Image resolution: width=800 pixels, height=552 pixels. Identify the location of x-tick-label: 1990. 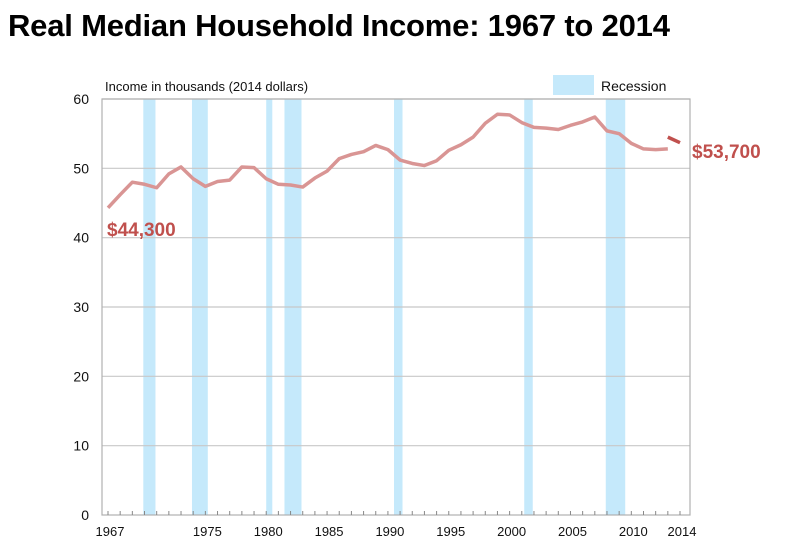
(389, 531).